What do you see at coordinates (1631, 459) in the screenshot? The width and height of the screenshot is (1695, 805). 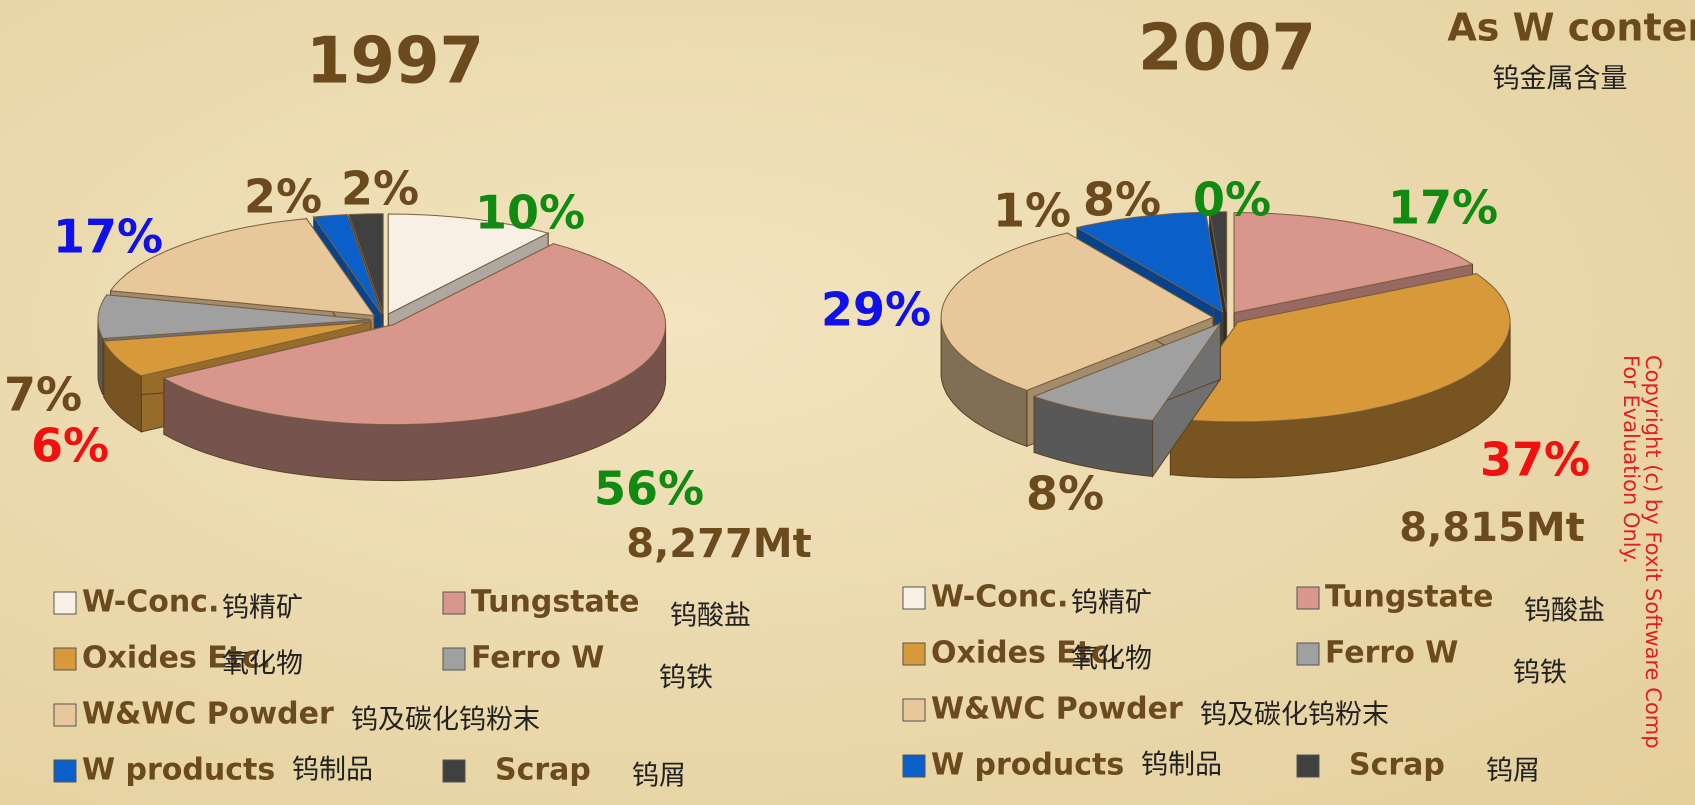 I see `watermark: For Evaluation Only.` at bounding box center [1631, 459].